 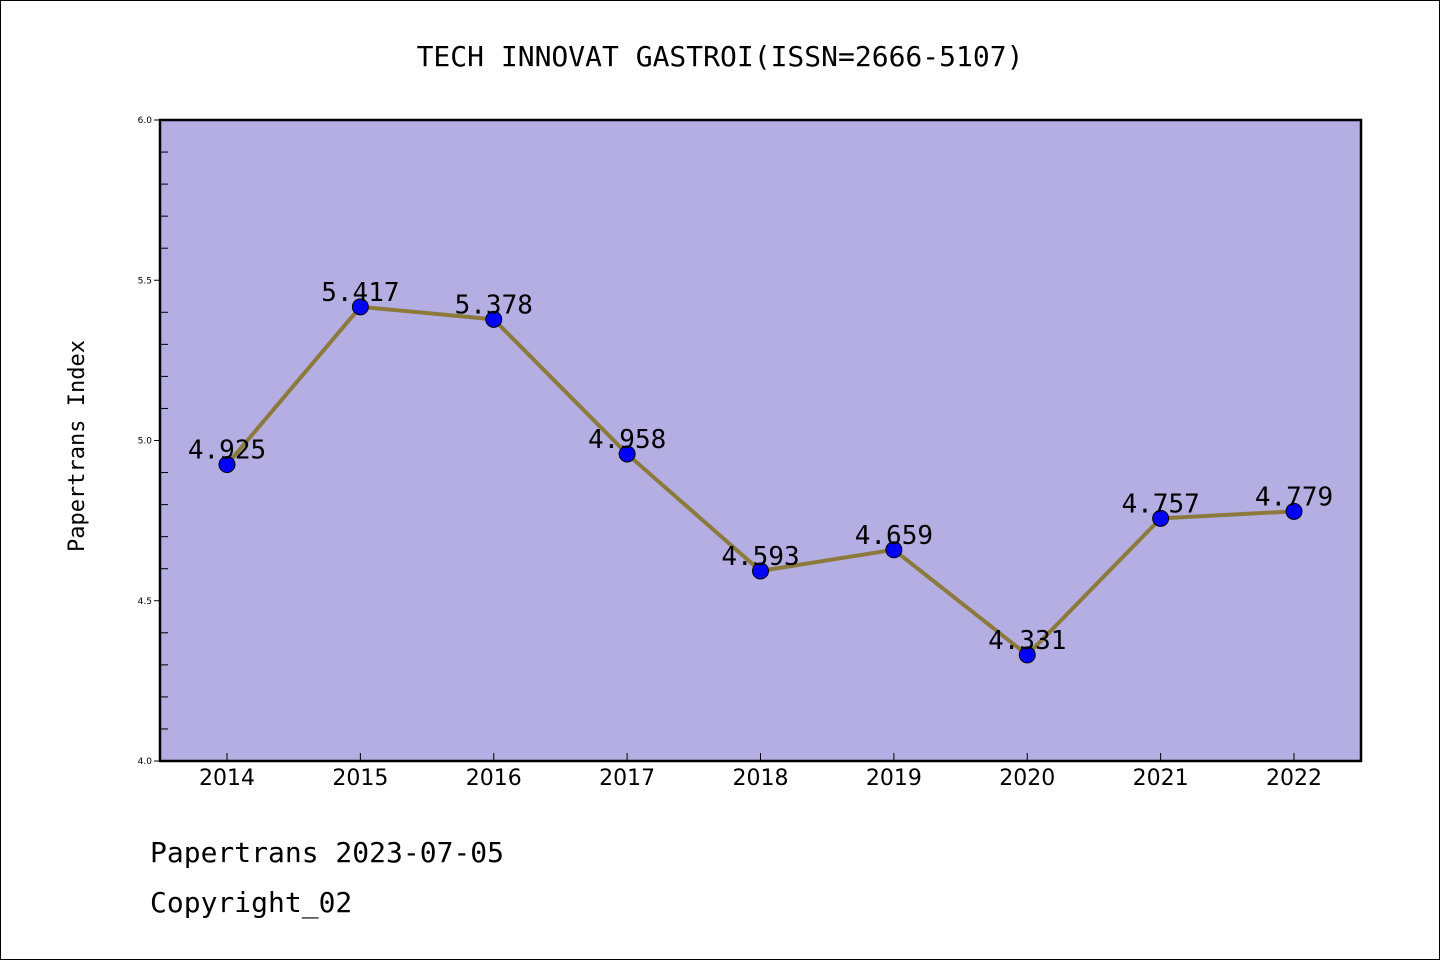 I want to click on data-label: 5.417, so click(x=360, y=293).